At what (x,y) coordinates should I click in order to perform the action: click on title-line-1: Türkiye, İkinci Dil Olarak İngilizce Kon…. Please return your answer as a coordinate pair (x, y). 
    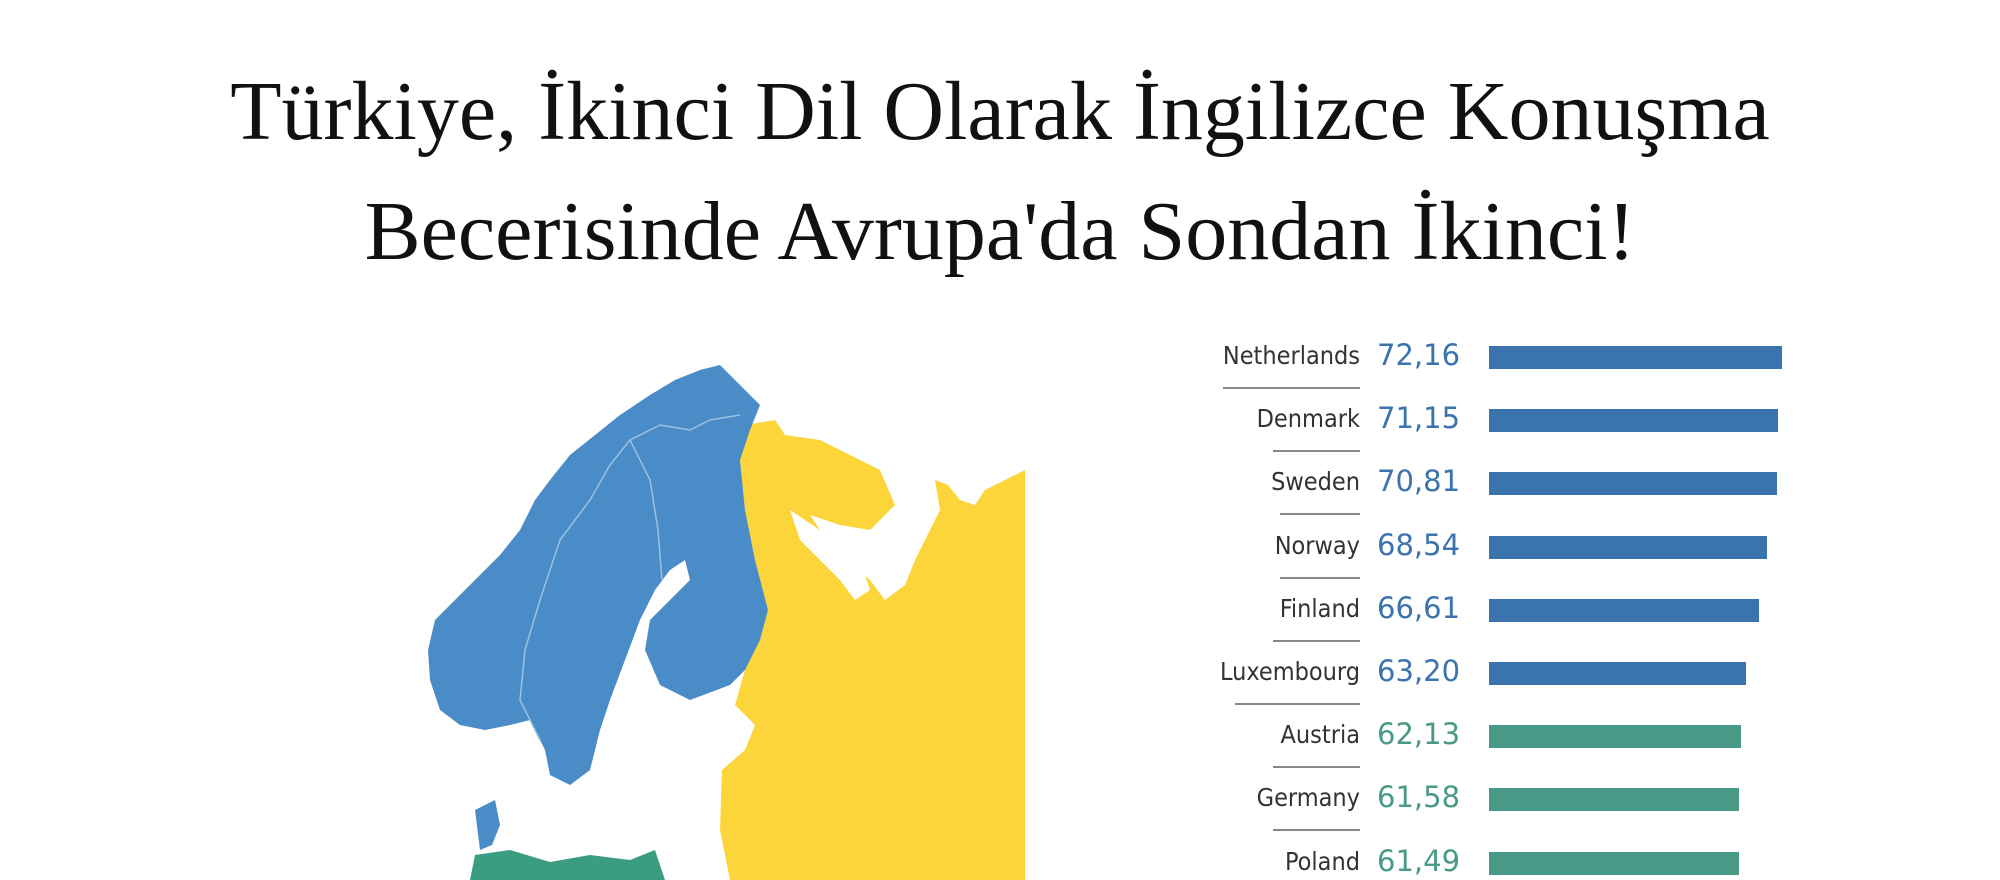
    Looking at the image, I should click on (1000, 111).